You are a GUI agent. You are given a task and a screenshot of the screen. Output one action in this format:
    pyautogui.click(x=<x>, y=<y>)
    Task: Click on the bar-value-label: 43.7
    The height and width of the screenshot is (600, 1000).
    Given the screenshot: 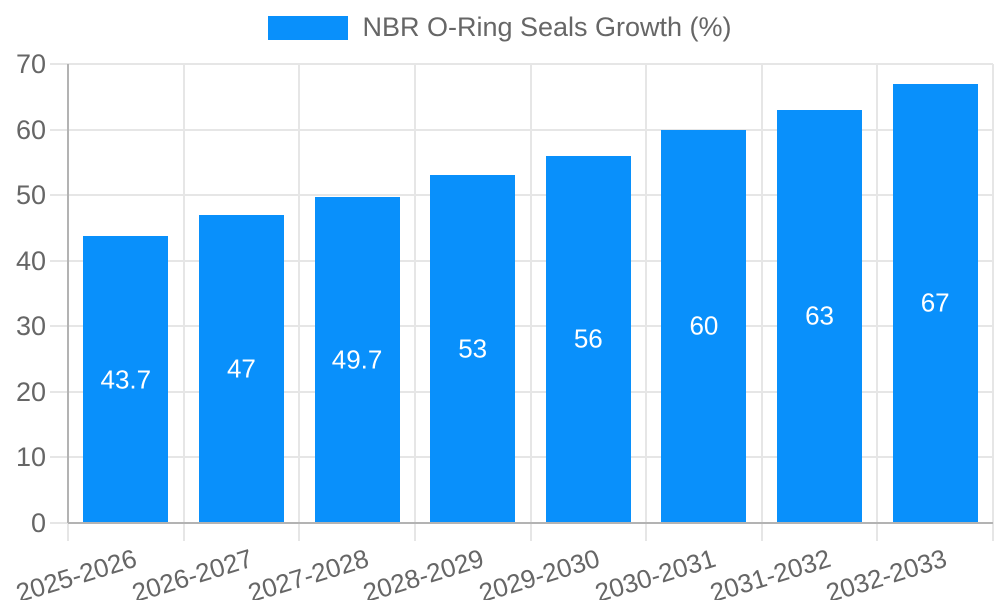 What is the action you would take?
    pyautogui.click(x=126, y=379)
    